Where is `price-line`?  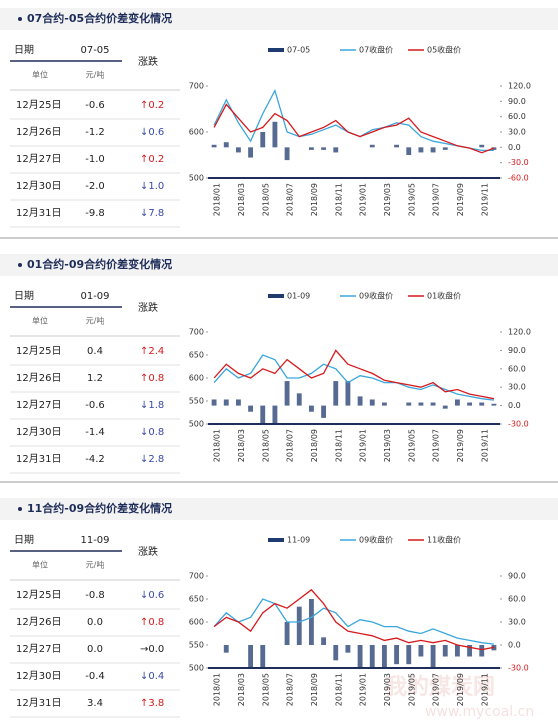
price-line is located at coordinates (354, 619).